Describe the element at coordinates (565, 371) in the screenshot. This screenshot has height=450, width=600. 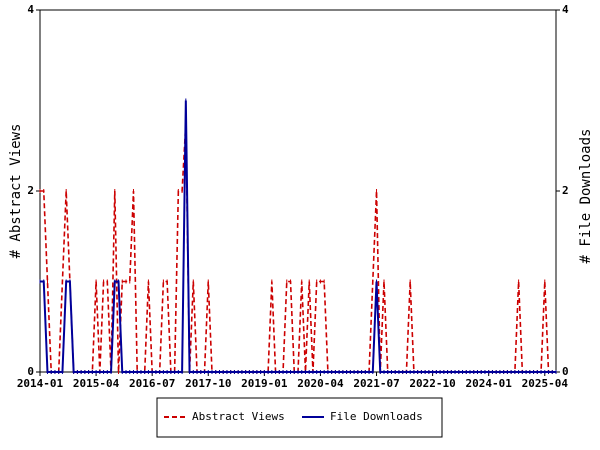
I see `y2-tick-label: 0` at that location.